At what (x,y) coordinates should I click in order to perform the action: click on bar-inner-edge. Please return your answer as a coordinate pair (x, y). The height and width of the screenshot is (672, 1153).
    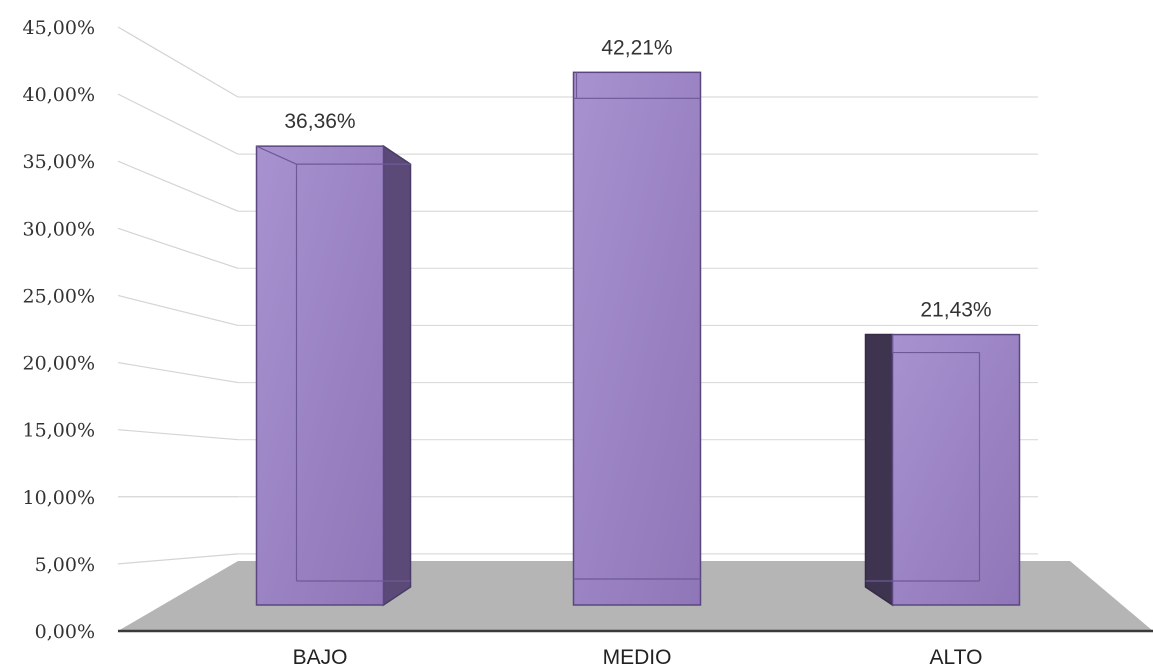
    Looking at the image, I should click on (276, 155).